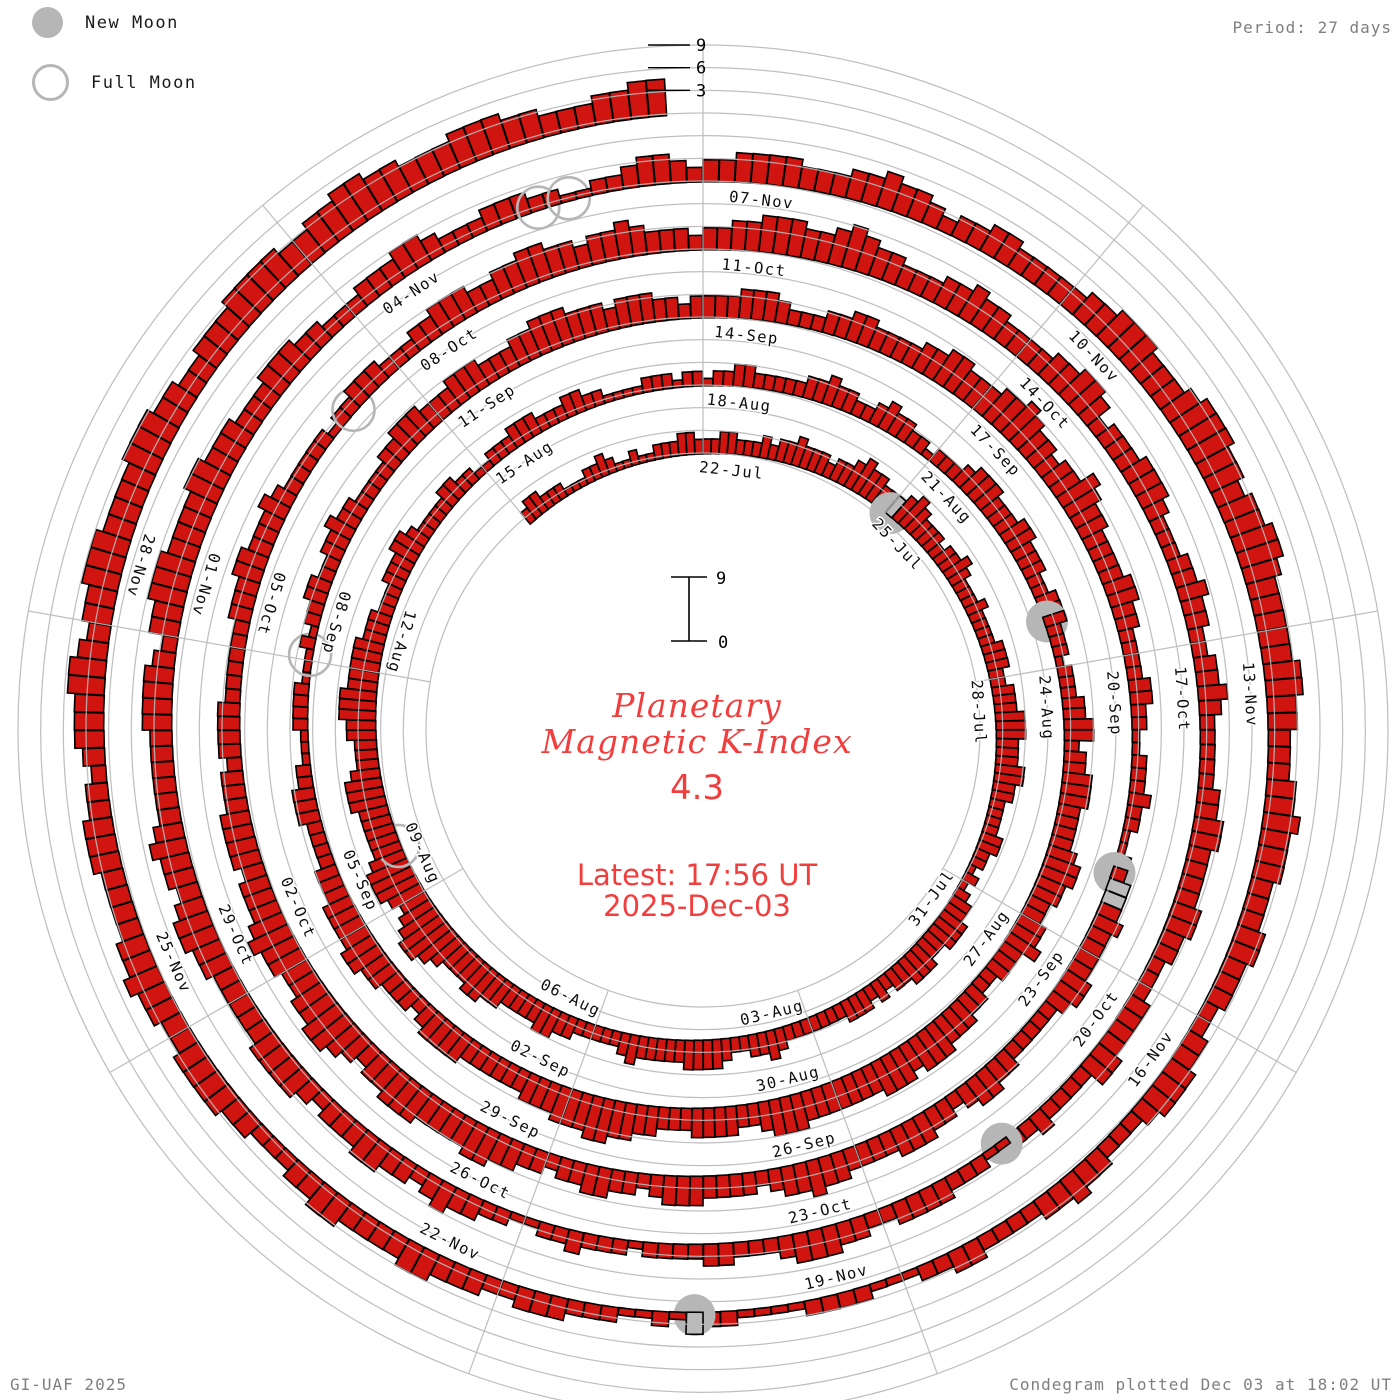 The width and height of the screenshot is (1400, 1400). Describe the element at coordinates (1046, 708) in the screenshot. I see `ring-date-label: 24-Aug` at that location.